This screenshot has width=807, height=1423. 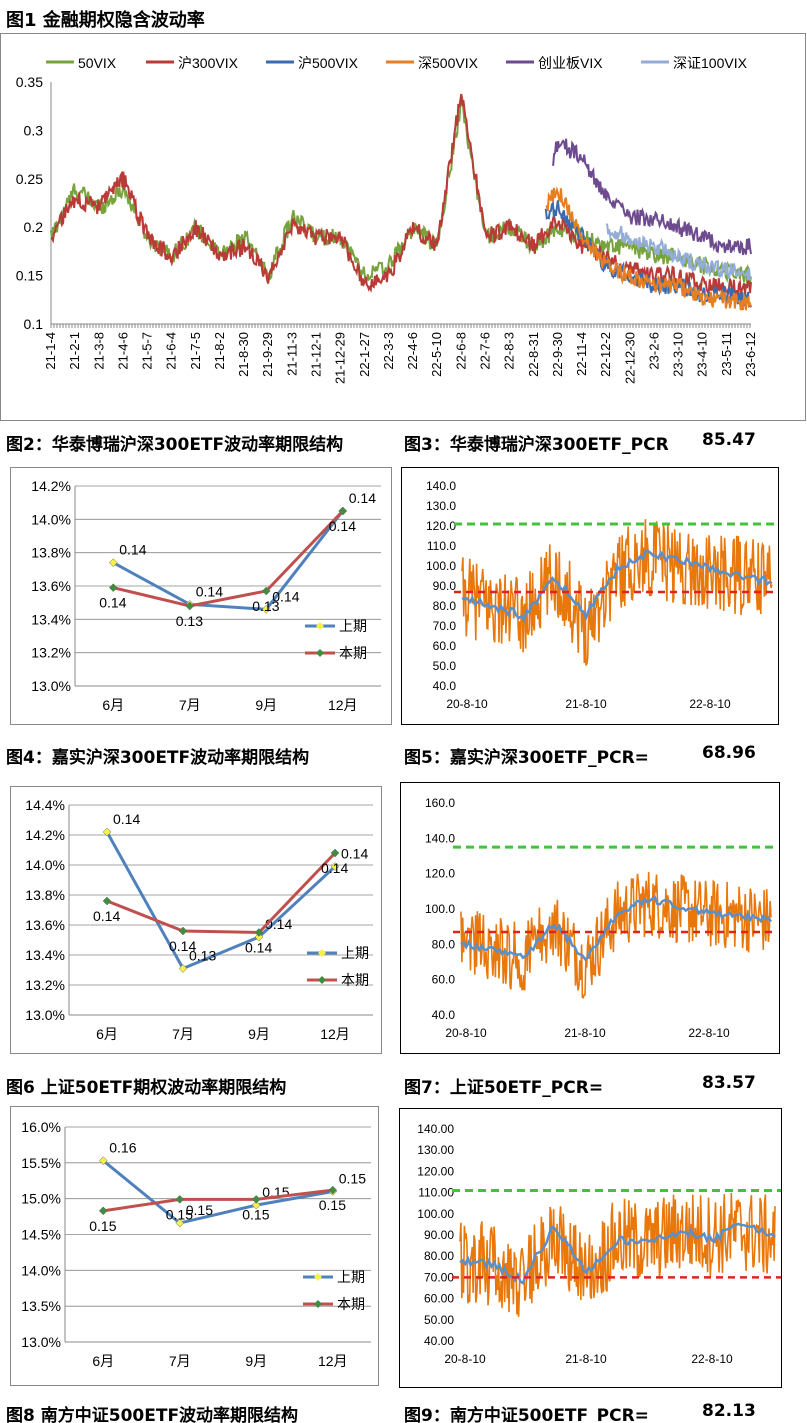 I want to click on fig7-y-tick-label: 110.00, so click(x=436, y=1193).